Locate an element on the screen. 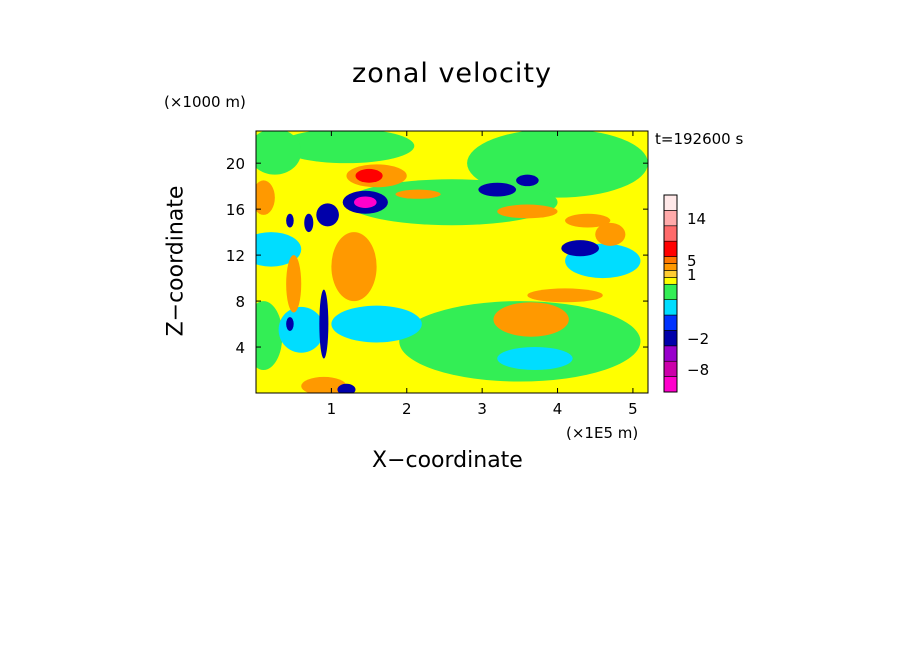 This screenshot has width=904, height=654. chart-title: zonal velocity is located at coordinates (452, 73).